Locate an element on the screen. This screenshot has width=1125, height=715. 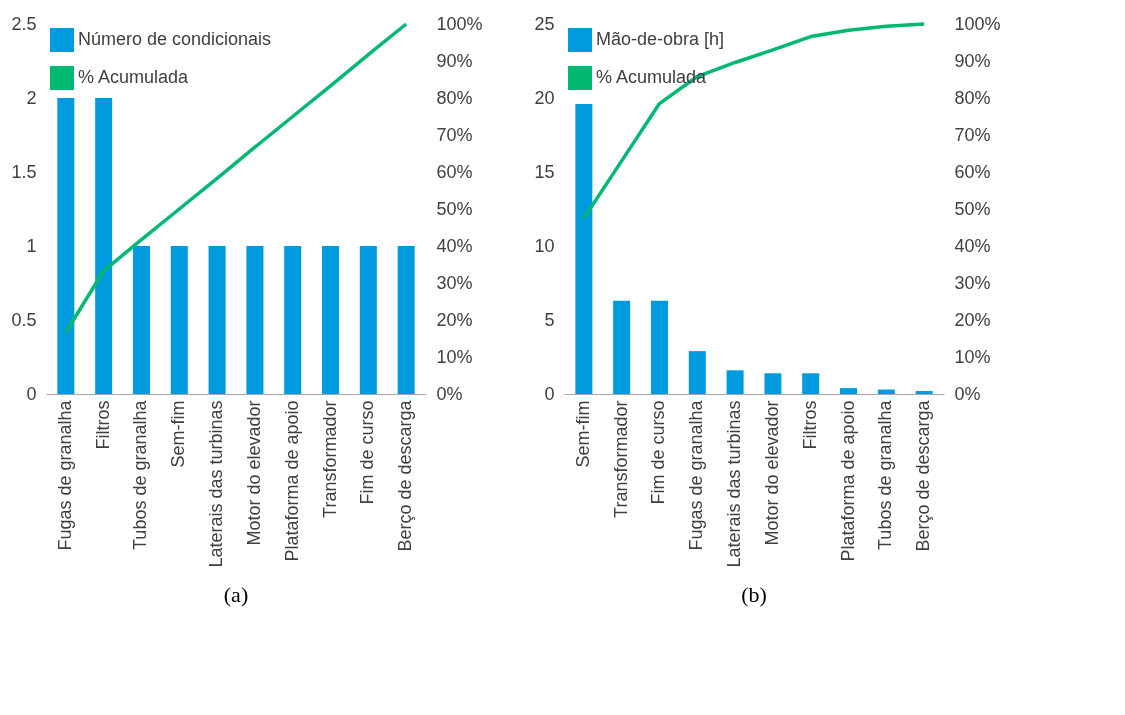
legend-label: Mão-de-obra [h] is located at coordinates (660, 39).